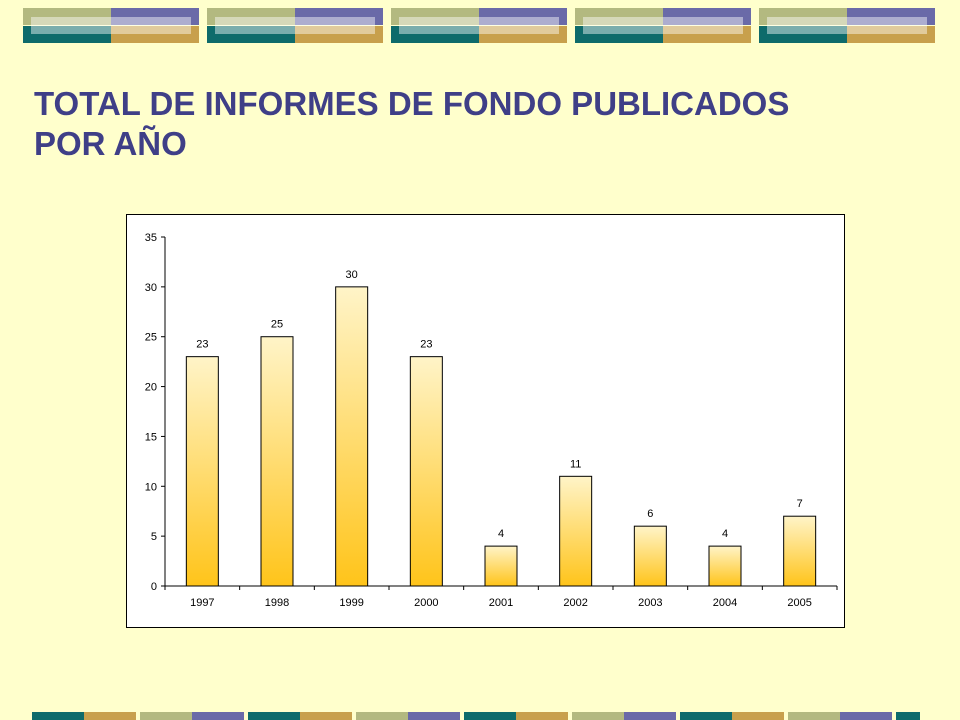 The height and width of the screenshot is (720, 960). I want to click on data-label-1999: 30, so click(352, 275).